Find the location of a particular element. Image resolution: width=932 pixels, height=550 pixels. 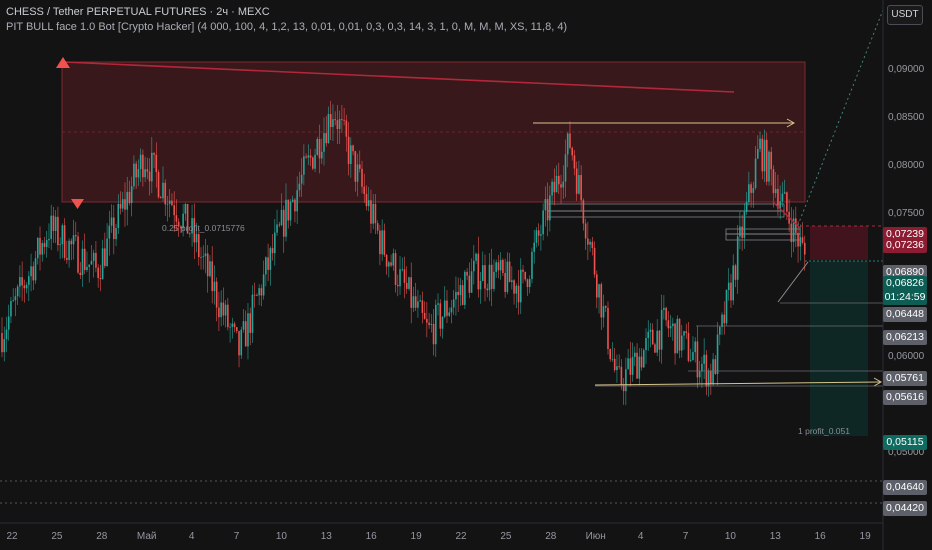

gold-arrow-bottom is located at coordinates (737, 383).